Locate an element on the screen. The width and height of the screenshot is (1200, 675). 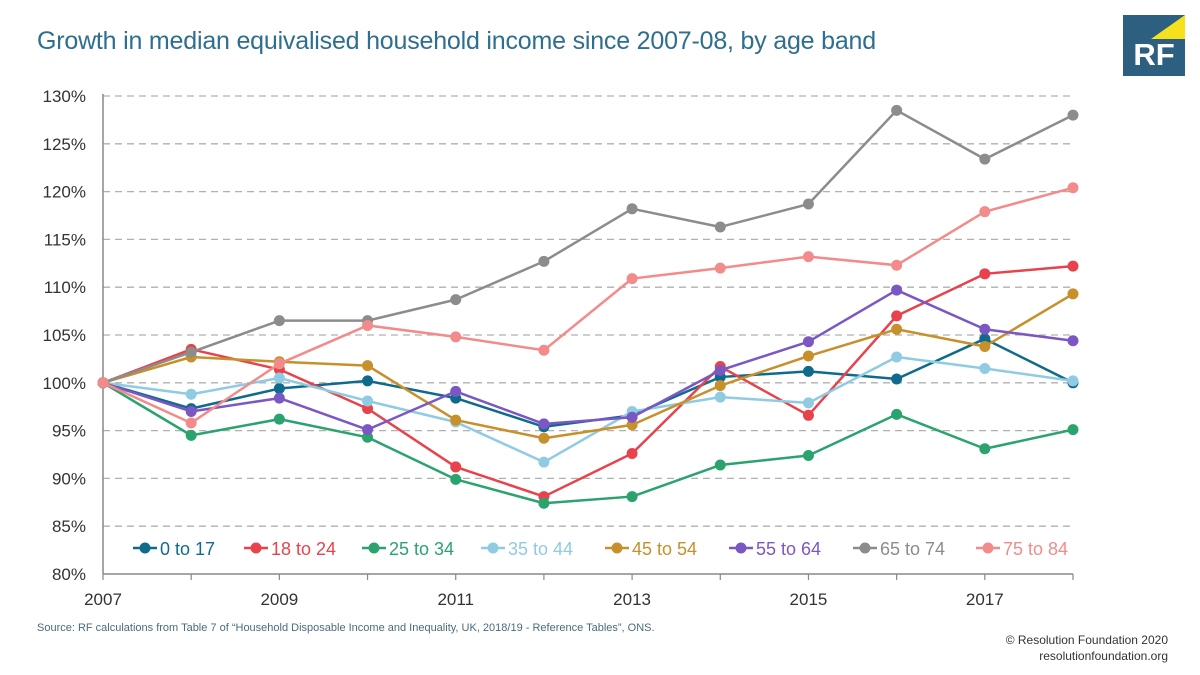
y-tick-label: 130% is located at coordinates (64, 96).